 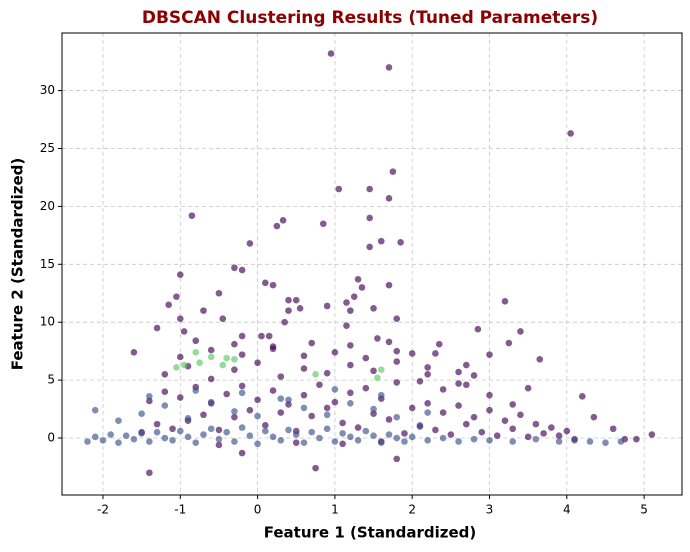 I want to click on y-tick-label: 0, so click(x=51, y=438).